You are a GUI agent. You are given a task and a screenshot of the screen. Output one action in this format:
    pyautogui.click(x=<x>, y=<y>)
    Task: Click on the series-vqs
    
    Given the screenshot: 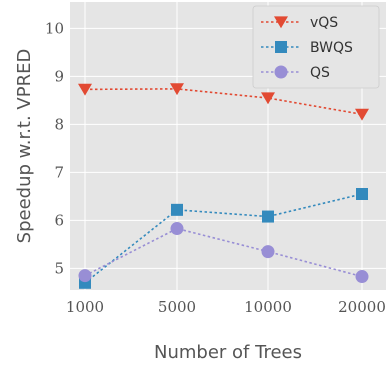 What is the action you would take?
    pyautogui.click(x=223, y=102)
    